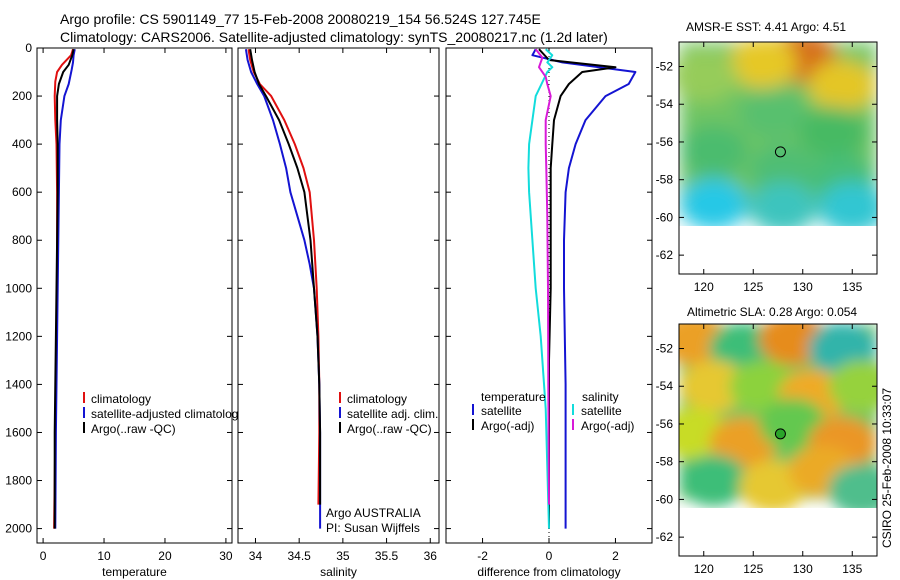  I want to click on x-tick-label: 34, so click(256, 556).